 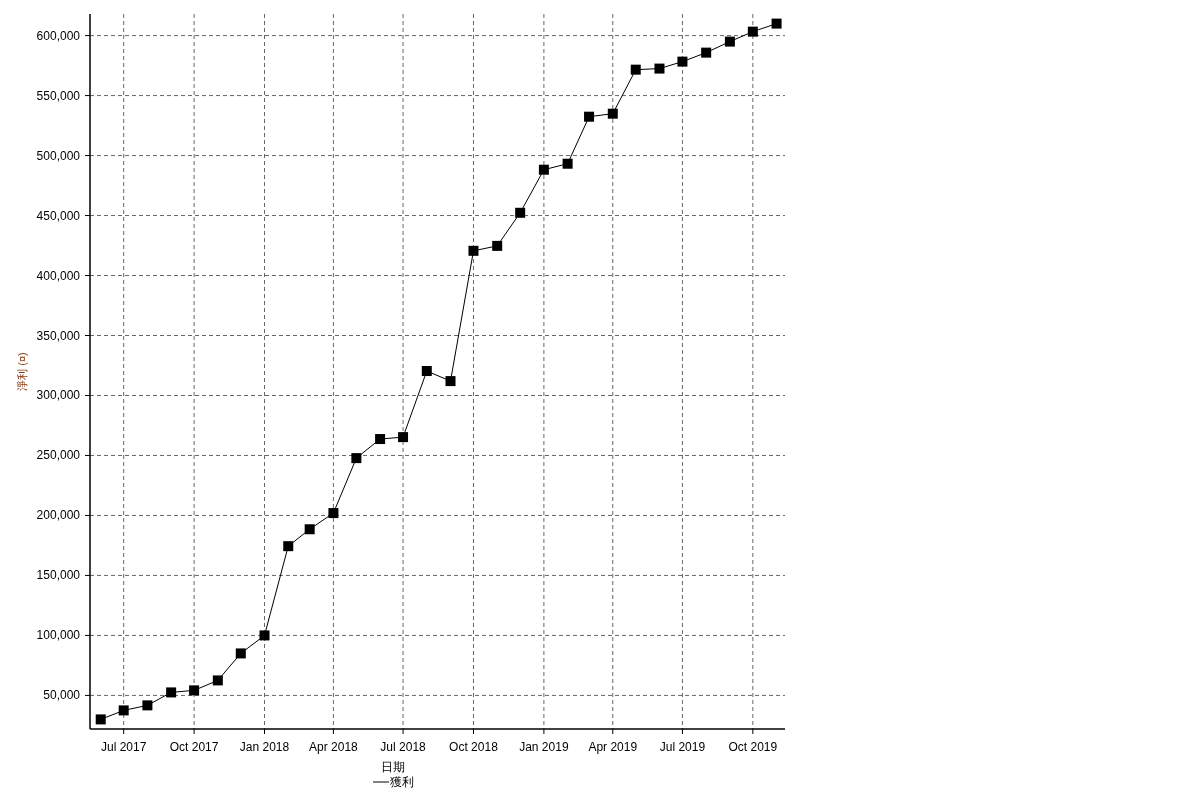 I want to click on y-tick-label: 100,000, so click(x=58, y=635).